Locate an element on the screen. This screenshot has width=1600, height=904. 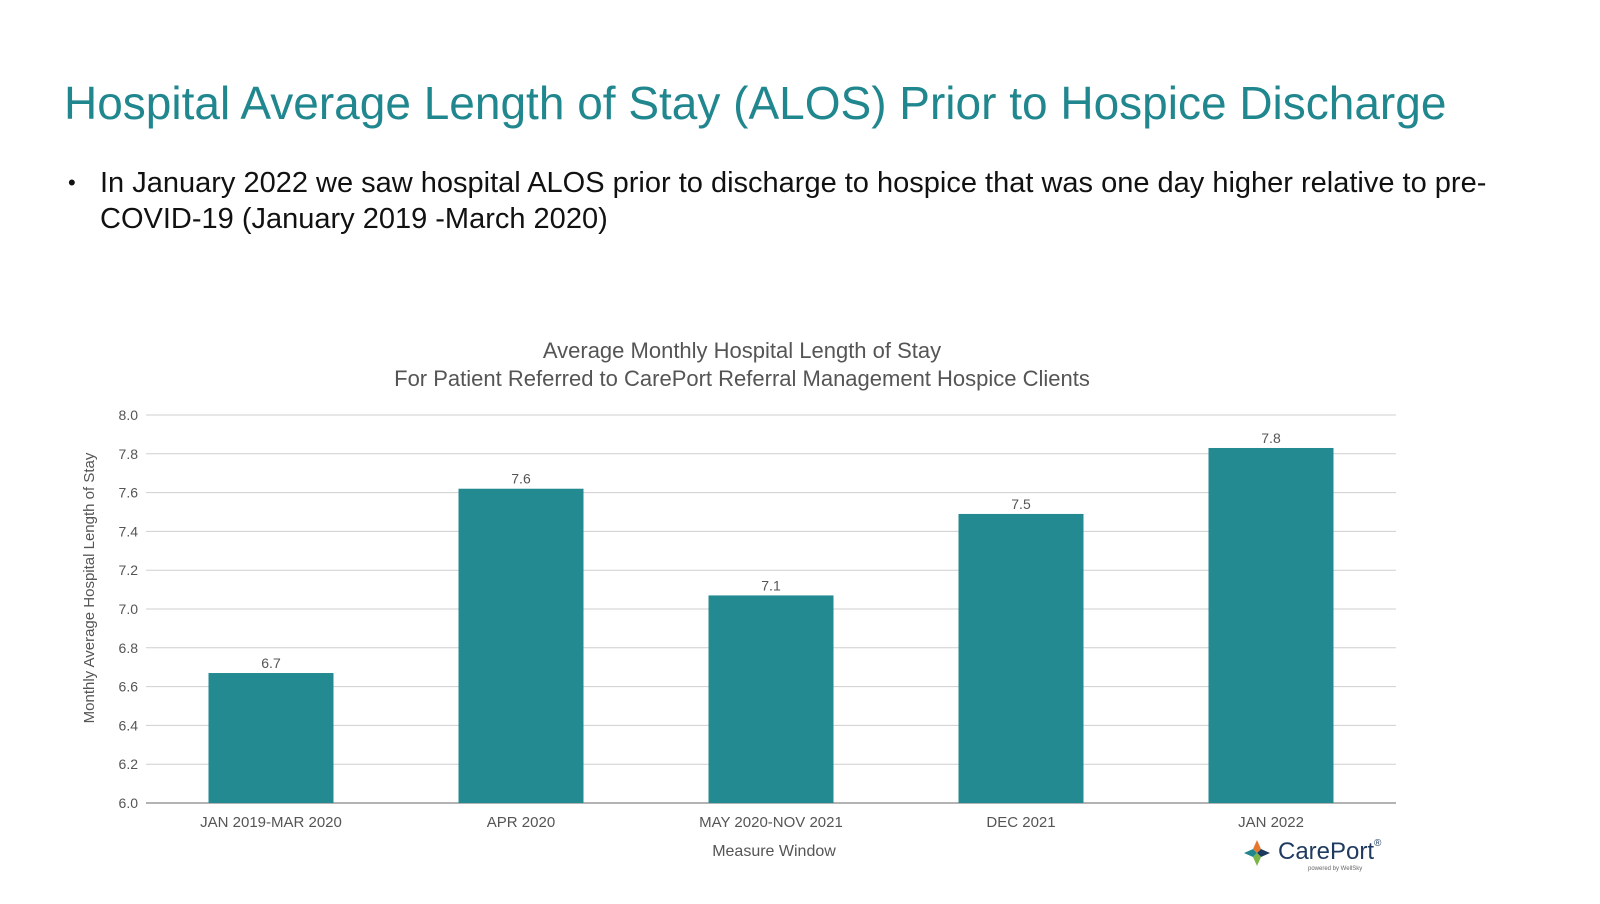
chart-title: Average Monthly Hospital Length of Stay is located at coordinates (742, 350).